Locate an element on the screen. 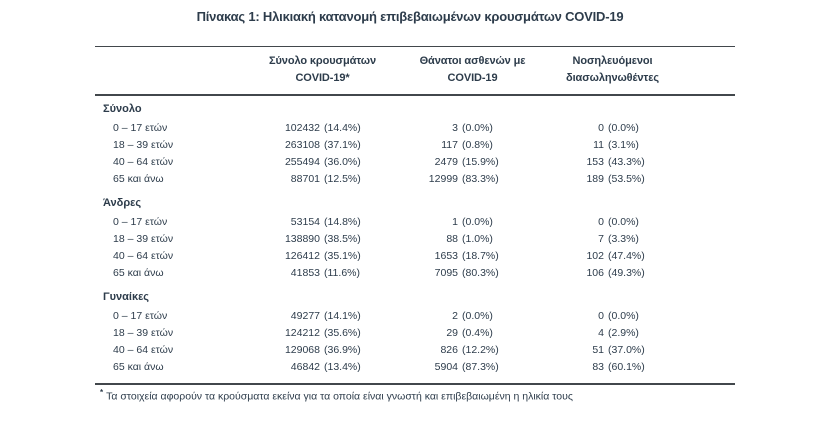 Image resolution: width=820 pixels, height=428 pixels. cell-cases: 88701 (12.5%) is located at coordinates (322, 179).